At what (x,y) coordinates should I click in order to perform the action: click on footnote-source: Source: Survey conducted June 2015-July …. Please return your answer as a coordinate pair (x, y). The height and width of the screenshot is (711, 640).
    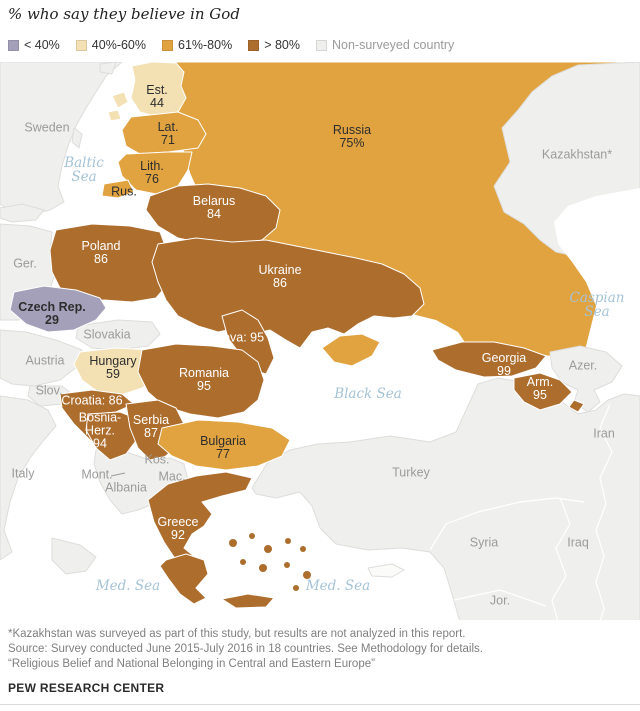
    Looking at the image, I should click on (245, 649).